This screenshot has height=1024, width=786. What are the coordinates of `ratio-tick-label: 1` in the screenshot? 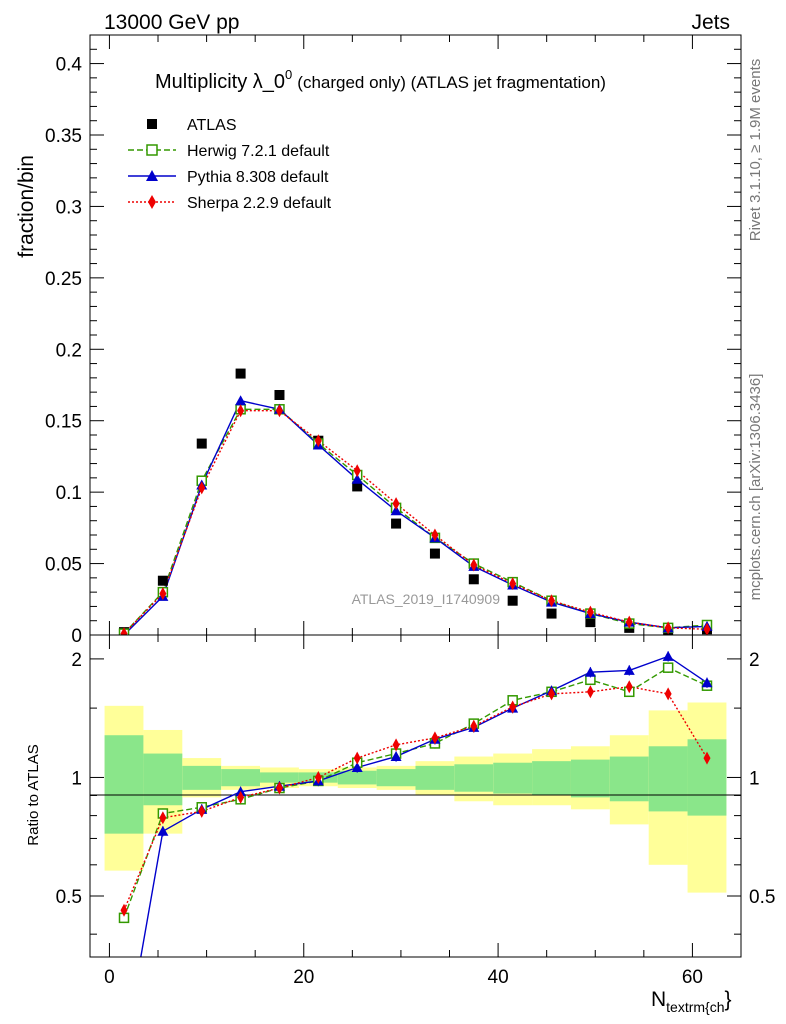 It's located at (76, 778).